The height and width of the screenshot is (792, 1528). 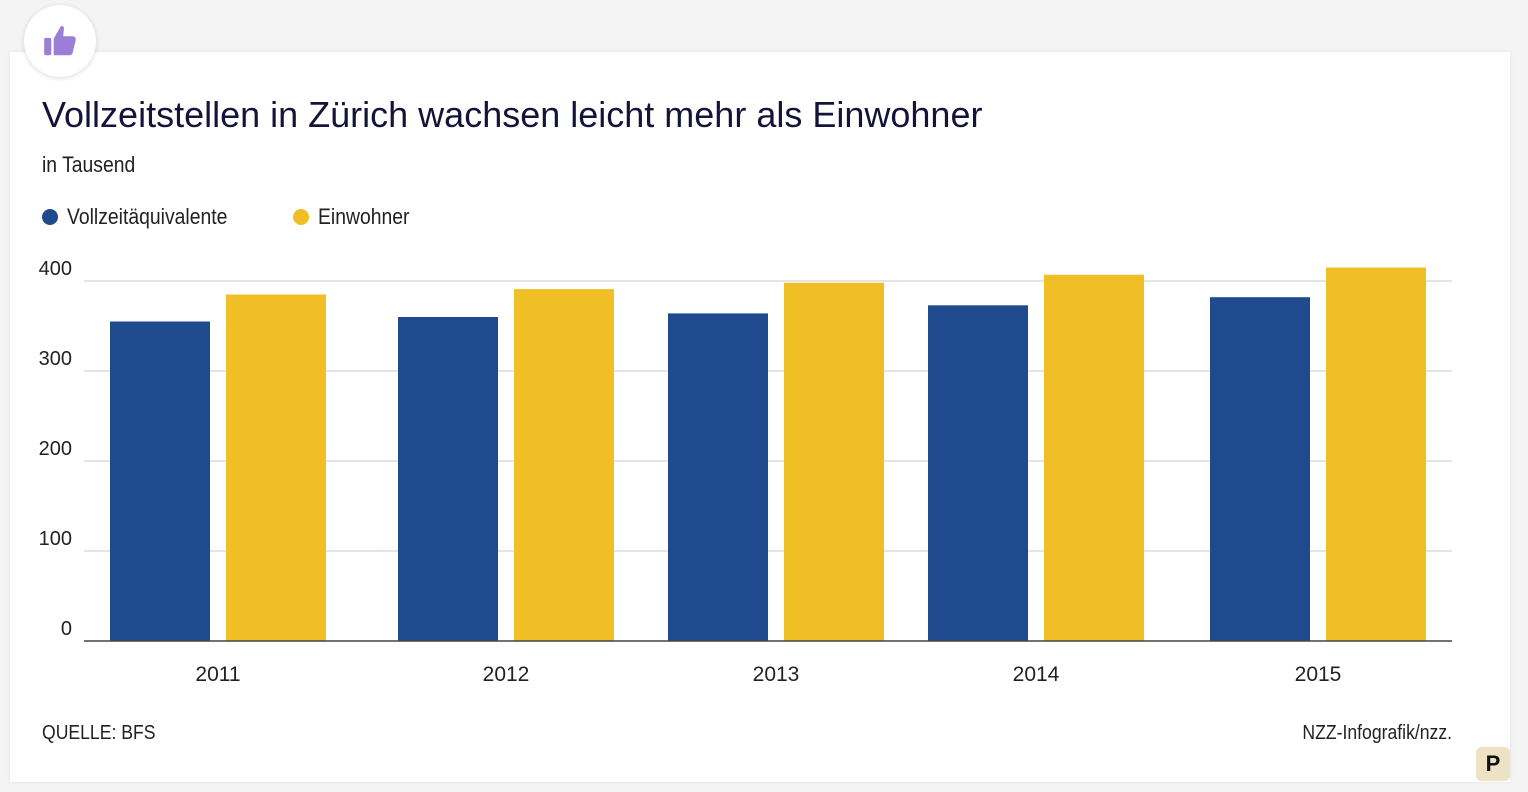 I want to click on x-tick-label: 2013, so click(x=776, y=674).